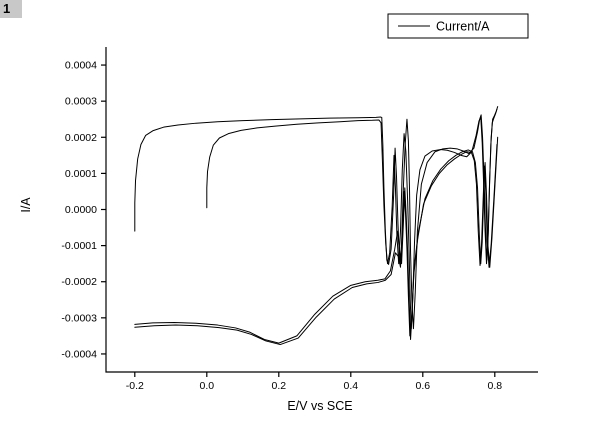 This screenshot has width=607, height=426. What do you see at coordinates (81, 174) in the screenshot?
I see `y-tick-label: 0.0001` at bounding box center [81, 174].